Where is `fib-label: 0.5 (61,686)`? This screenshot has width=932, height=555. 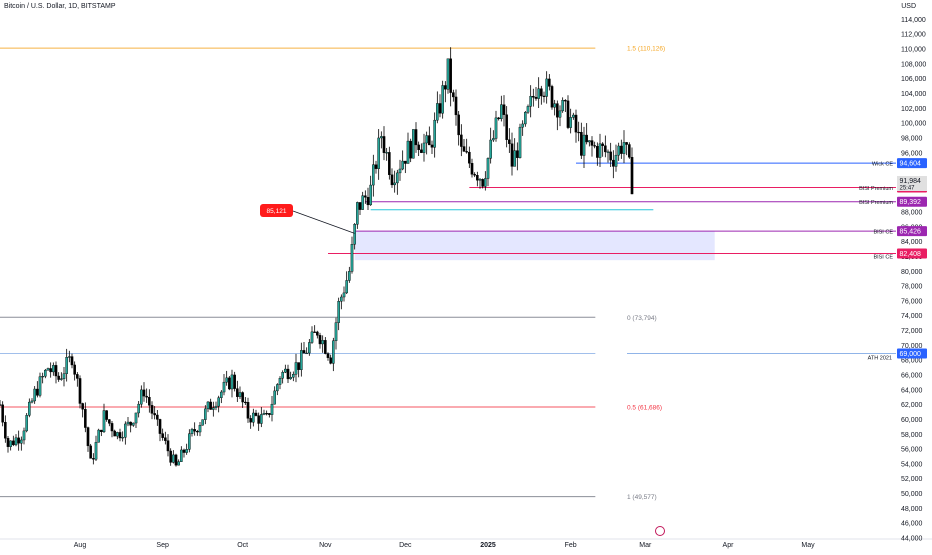 fib-label: 0.5 (61,686) is located at coordinates (644, 407).